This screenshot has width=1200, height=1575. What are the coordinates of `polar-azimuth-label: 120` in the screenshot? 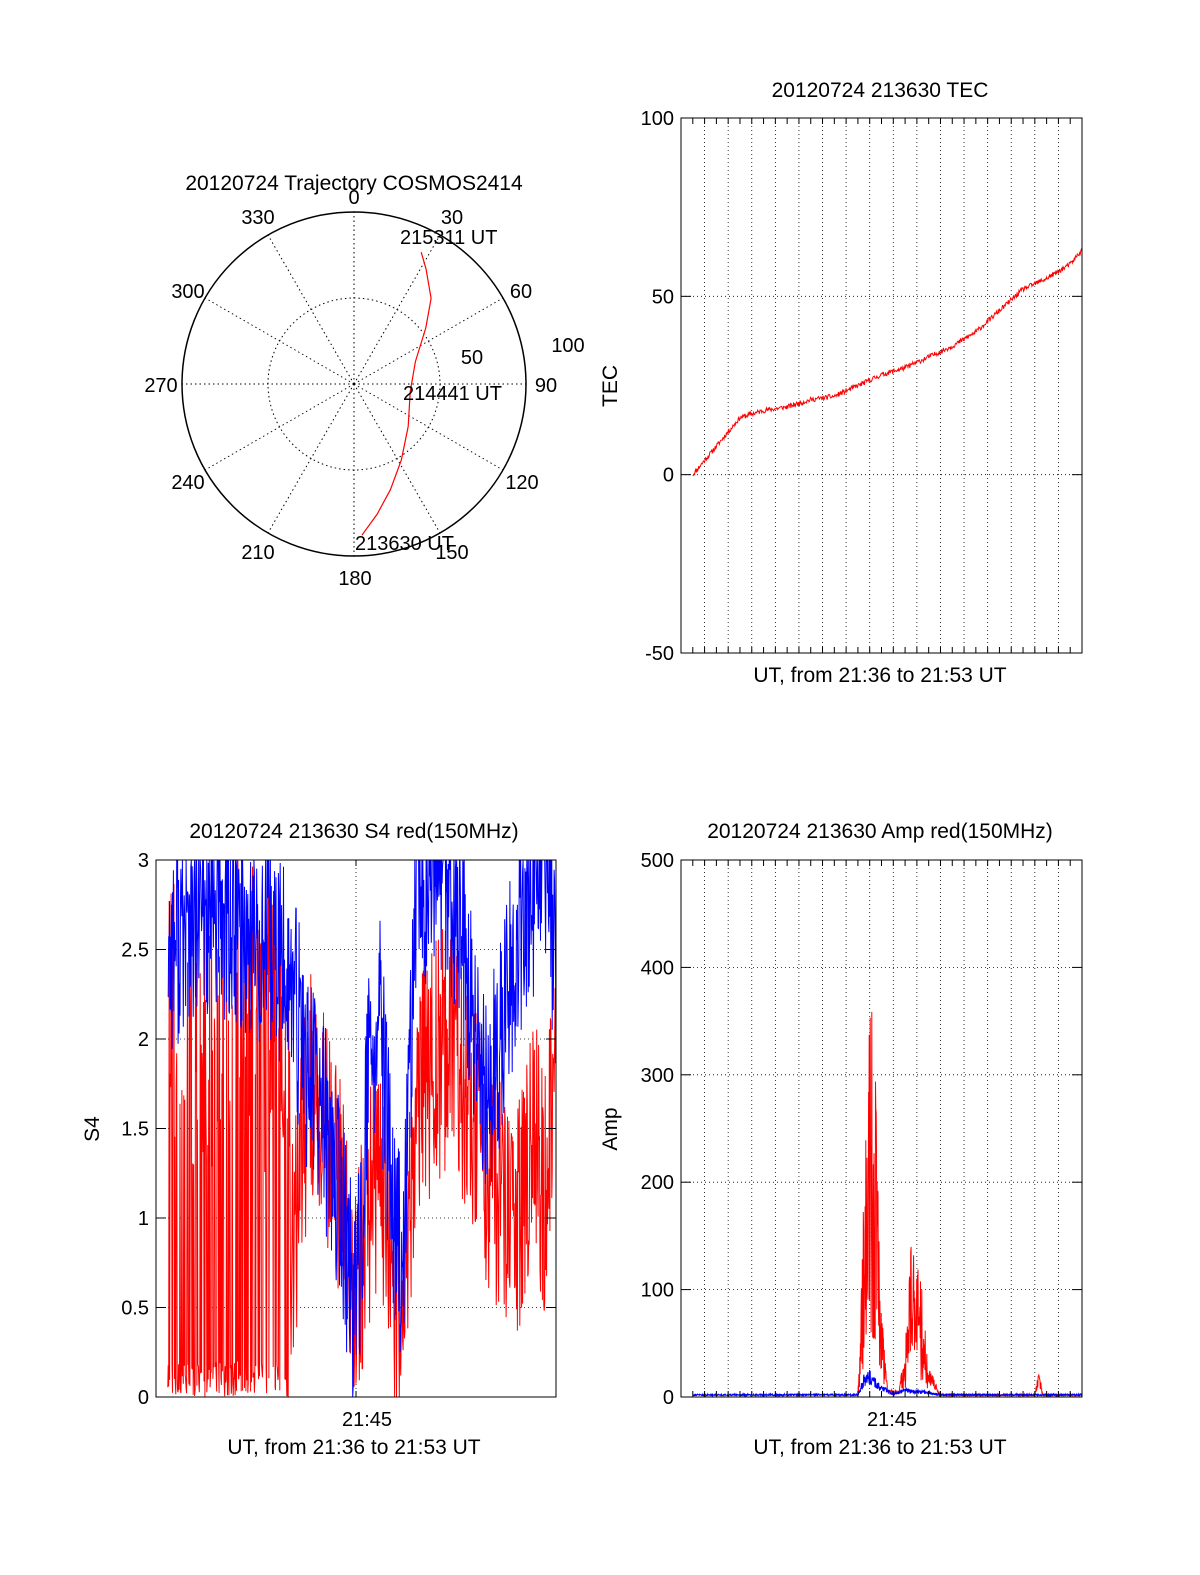 It's located at (521, 483).